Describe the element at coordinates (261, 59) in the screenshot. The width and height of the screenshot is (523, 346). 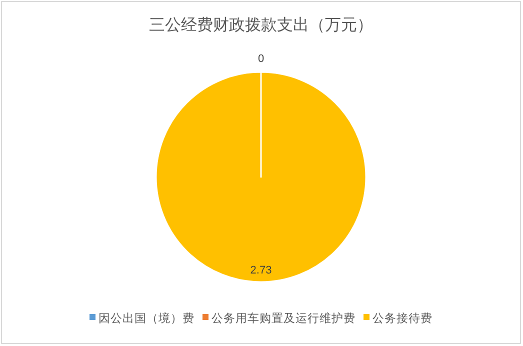
I see `text: 0` at that location.